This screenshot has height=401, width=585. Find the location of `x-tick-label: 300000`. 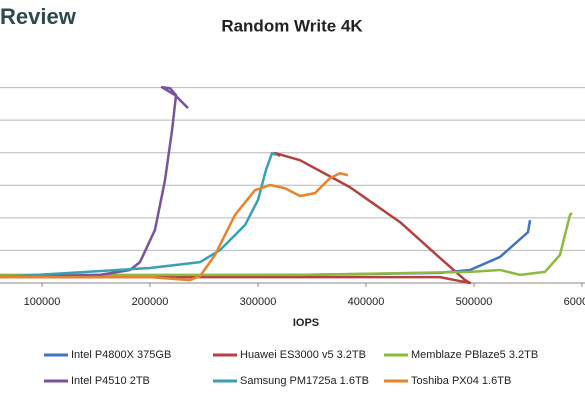

x-tick-label: 300000 is located at coordinates (258, 302).